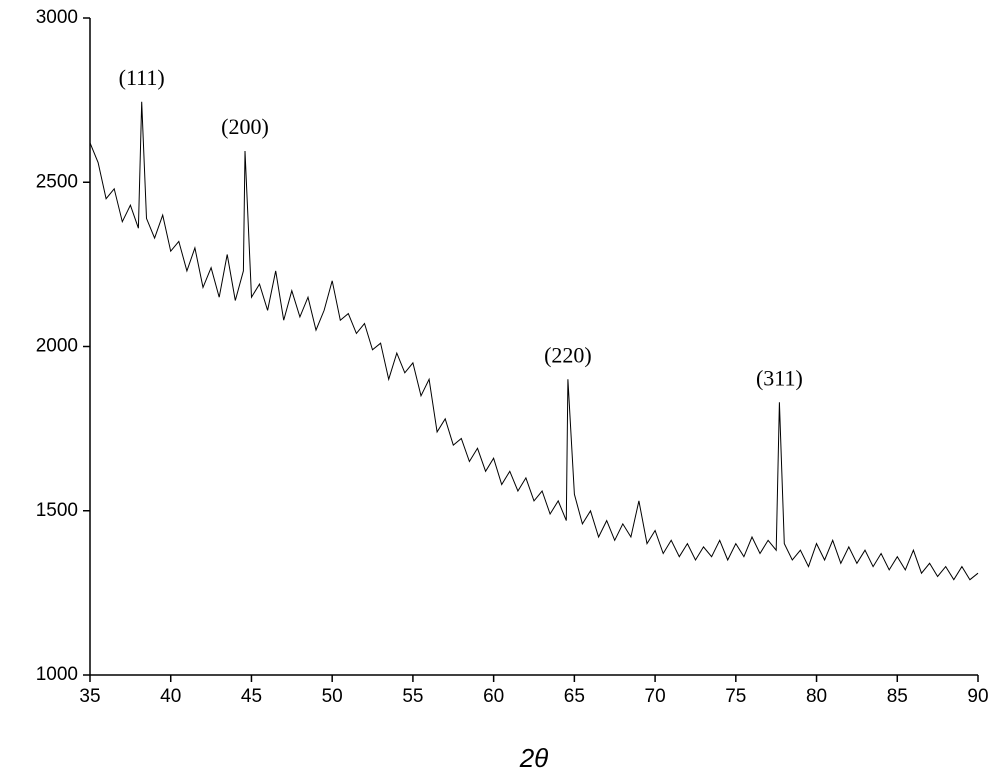 Image resolution: width=1000 pixels, height=782 pixels. Describe the element at coordinates (332, 696) in the screenshot. I see `x-tick-label: 50` at that location.